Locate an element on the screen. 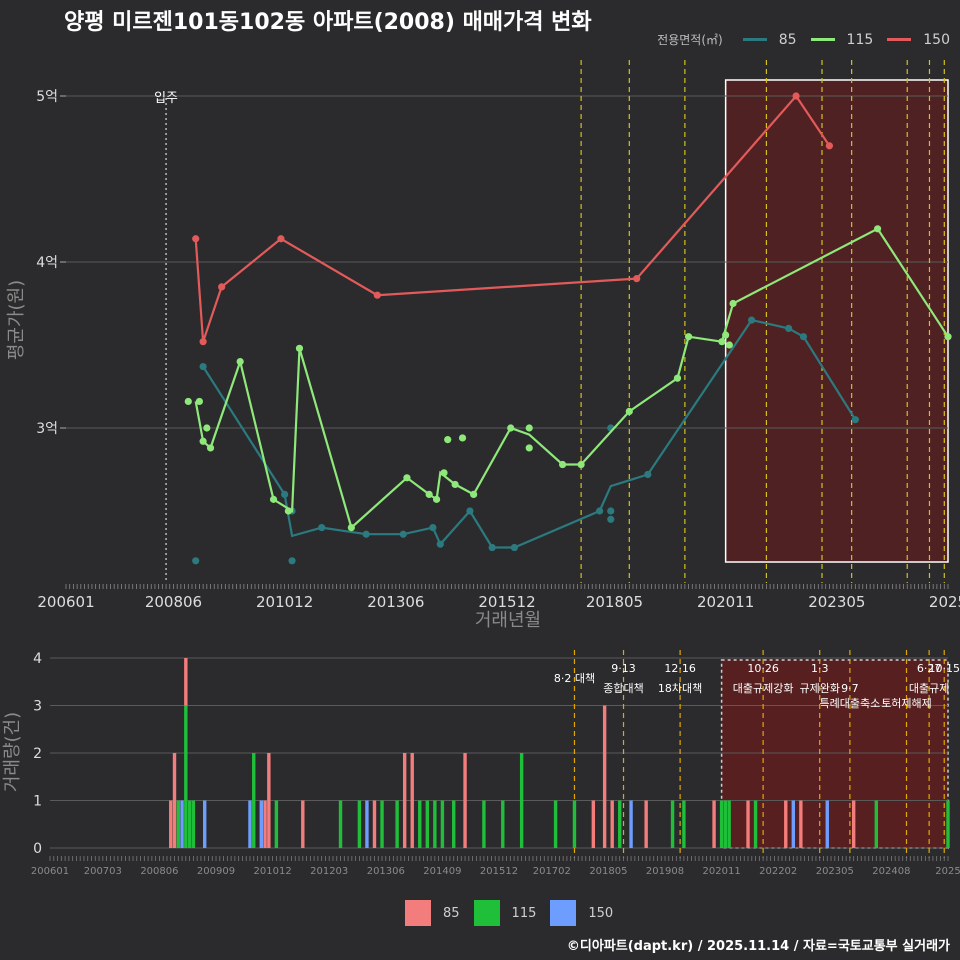 The height and width of the screenshot is (960, 960). volume-y-tick-label: 3 is located at coordinates (37, 707).